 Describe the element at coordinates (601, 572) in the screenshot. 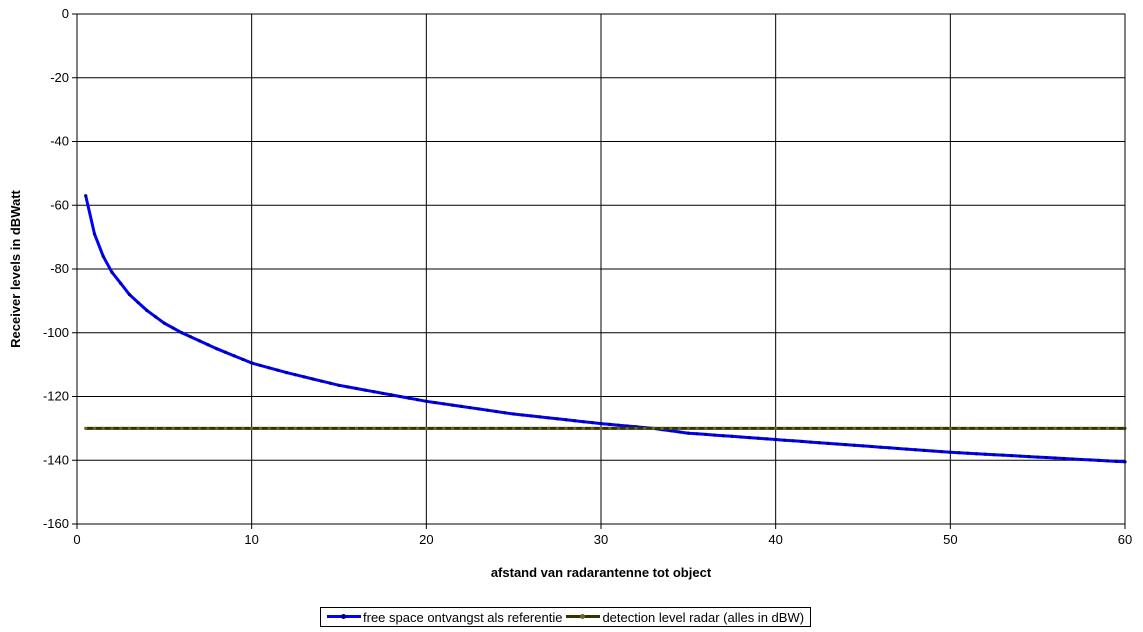

I see `x-axis-title: afstand van radarantenne tot object` at that location.